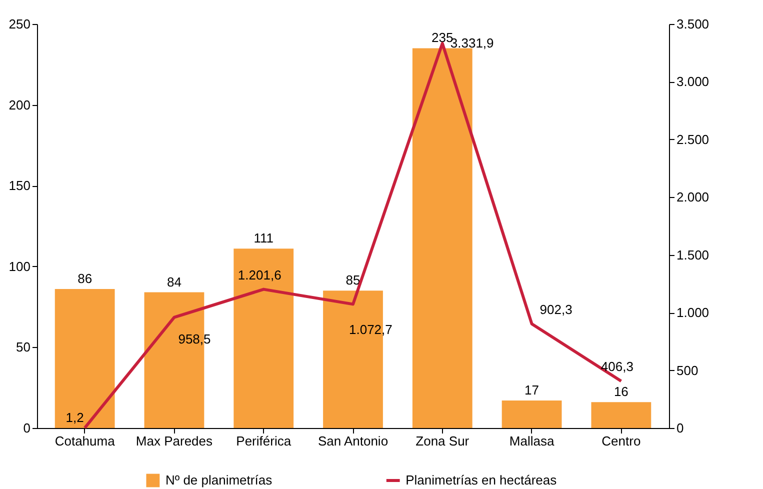 This screenshot has width=763, height=489. I want to click on y2-tick-label: 2.000, so click(693, 197).